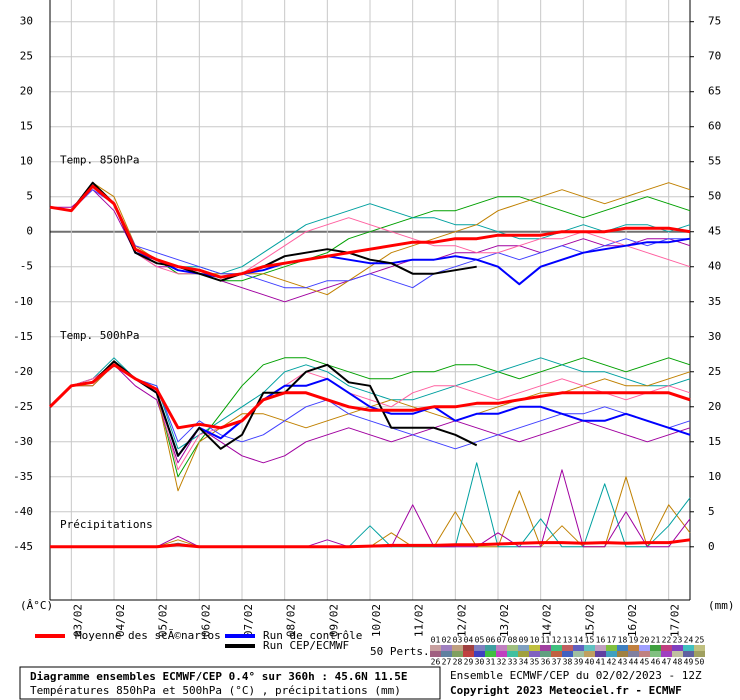 The height and width of the screenshot is (700, 740). I want to click on pert-label: 04, so click(469, 640).